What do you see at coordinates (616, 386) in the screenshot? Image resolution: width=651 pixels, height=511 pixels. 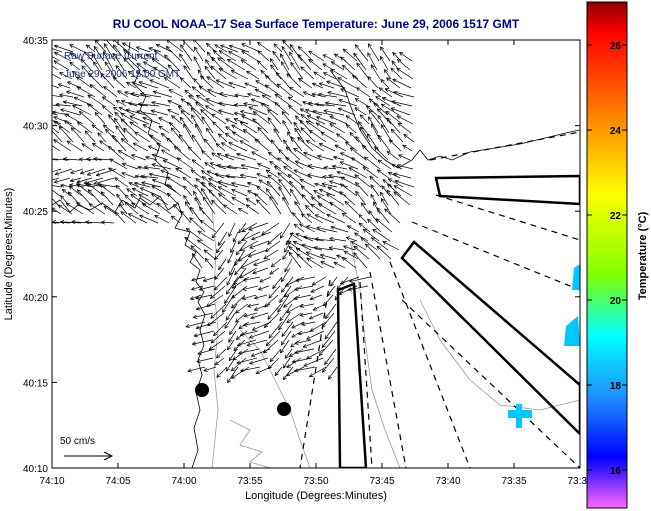 I see `colorbar-tick-label: 18` at bounding box center [616, 386].